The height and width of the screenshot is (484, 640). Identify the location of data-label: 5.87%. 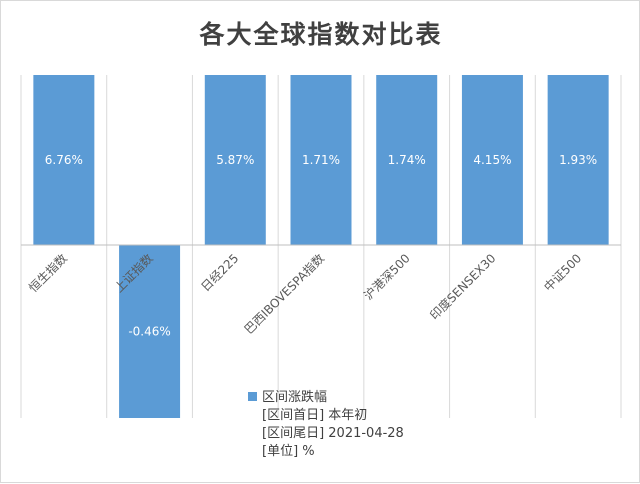
(235, 160).